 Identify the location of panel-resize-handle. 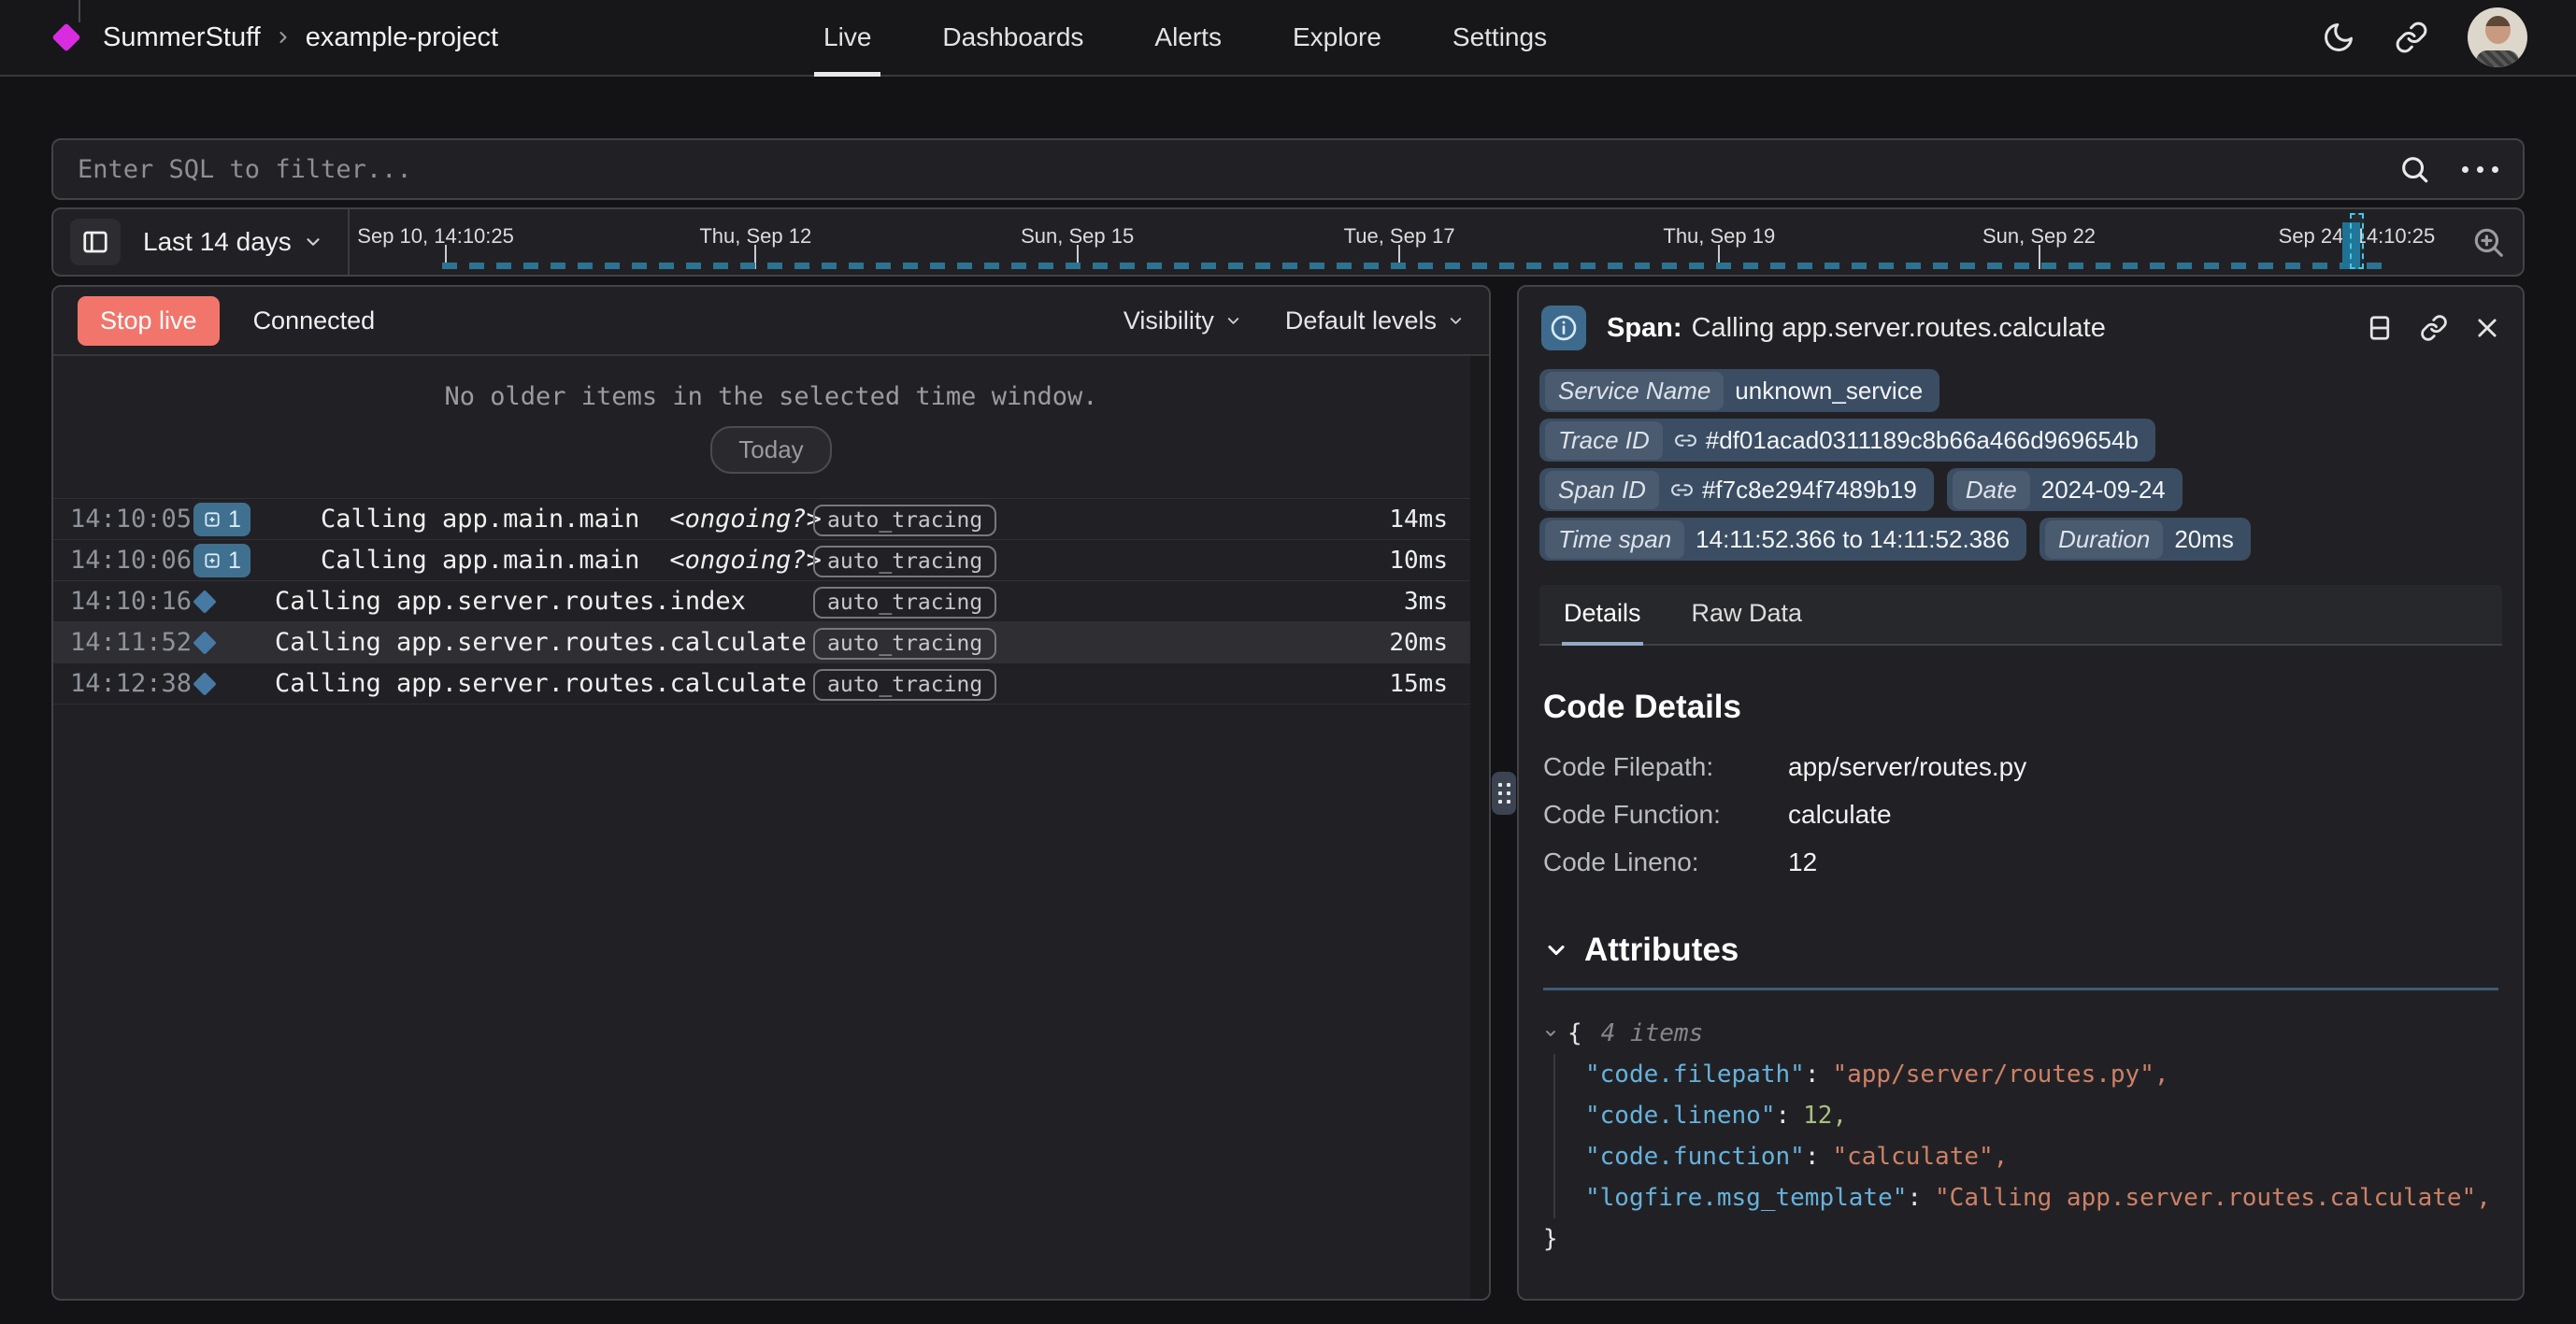
(1504, 793).